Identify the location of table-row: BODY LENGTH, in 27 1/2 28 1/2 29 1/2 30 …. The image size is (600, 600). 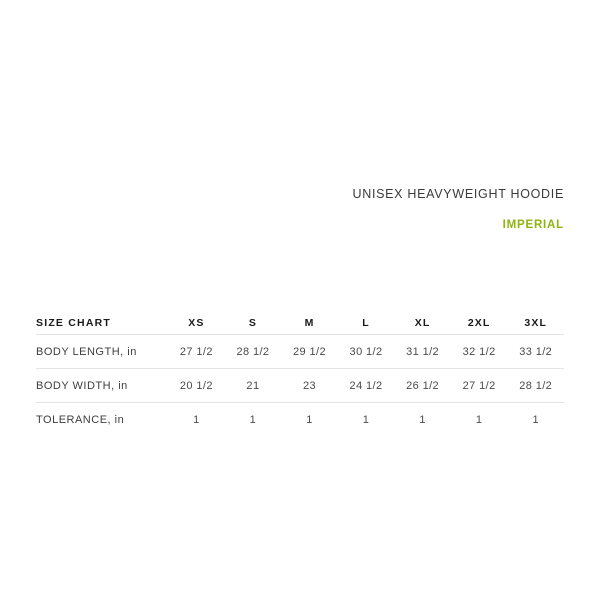
(300, 351).